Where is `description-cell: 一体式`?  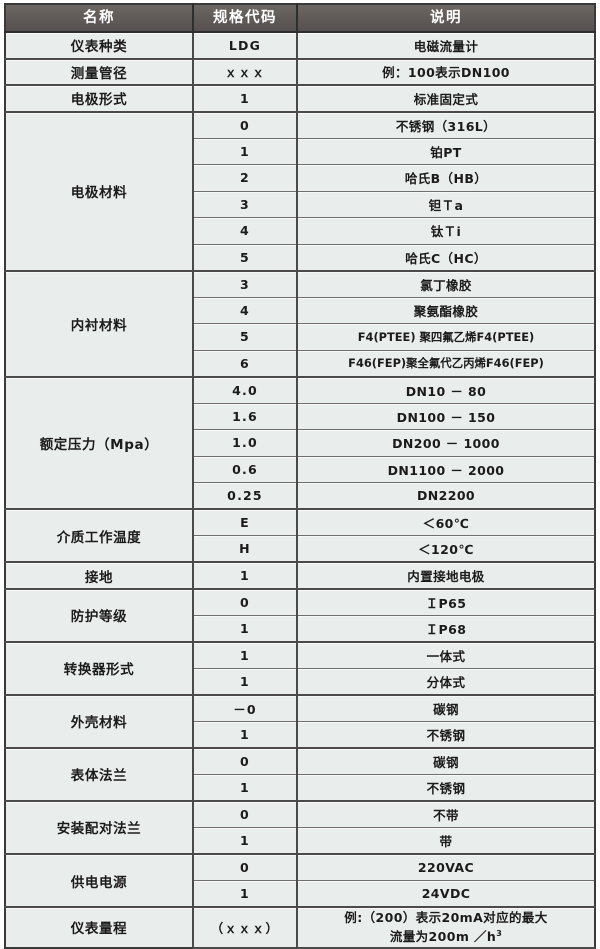
description-cell: 一体式 is located at coordinates (446, 655).